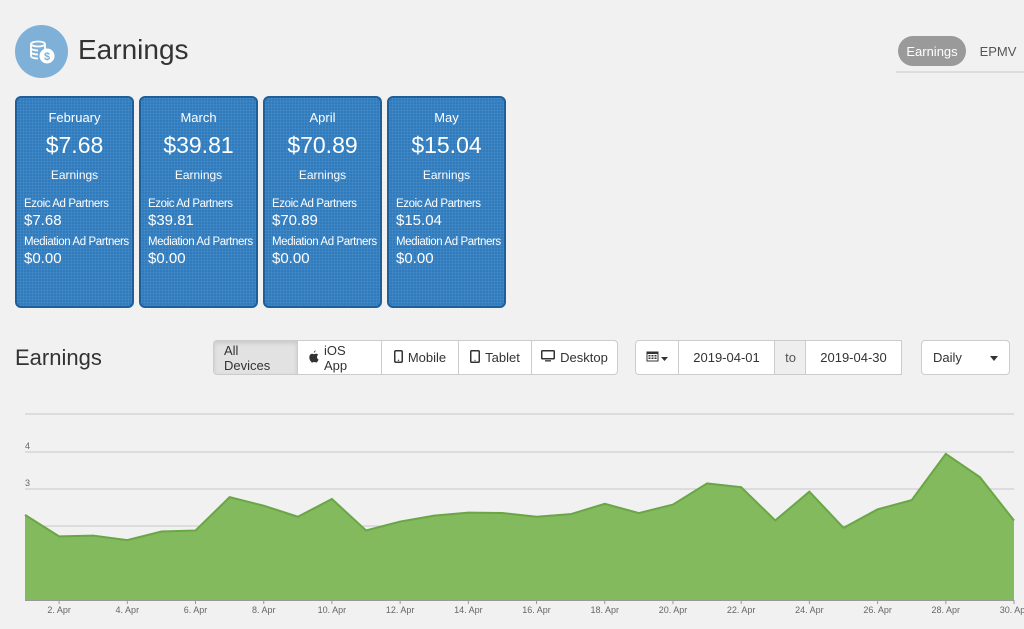 Image resolution: width=1024 pixels, height=629 pixels. Describe the element at coordinates (58, 357) in the screenshot. I see `chart-section-title: Earnings` at that location.